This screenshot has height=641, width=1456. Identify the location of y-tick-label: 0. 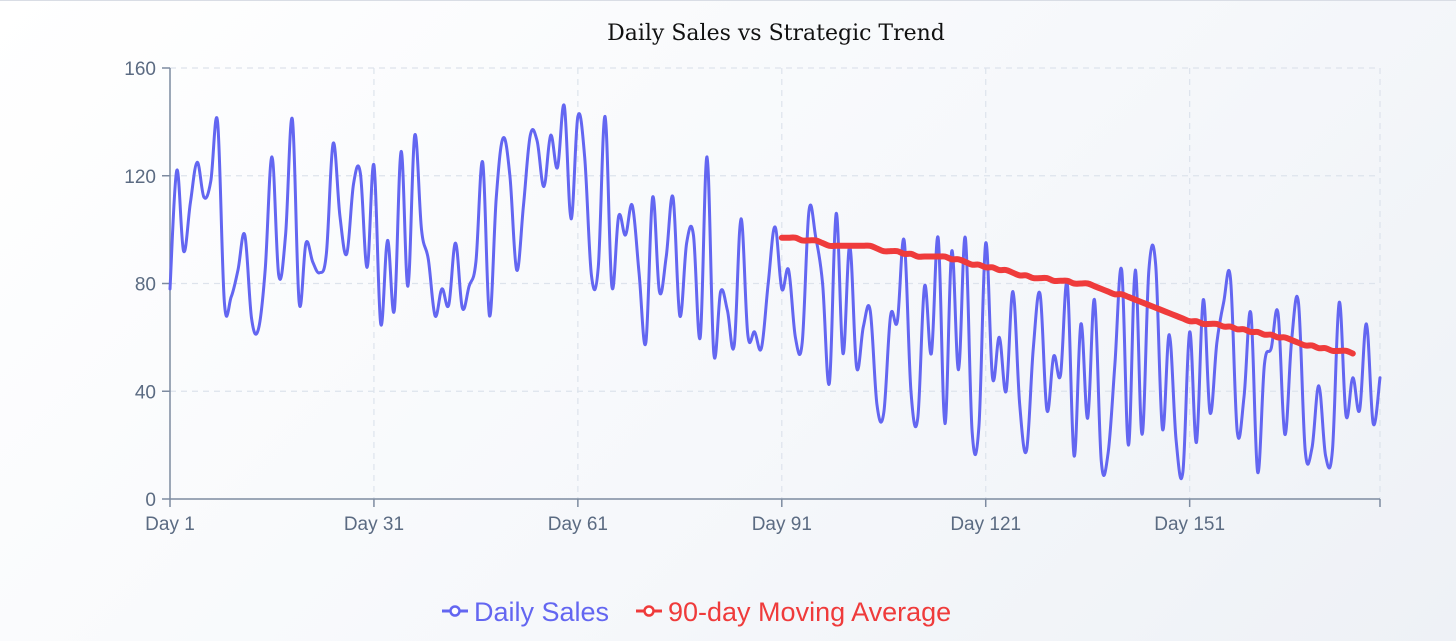
(150, 500).